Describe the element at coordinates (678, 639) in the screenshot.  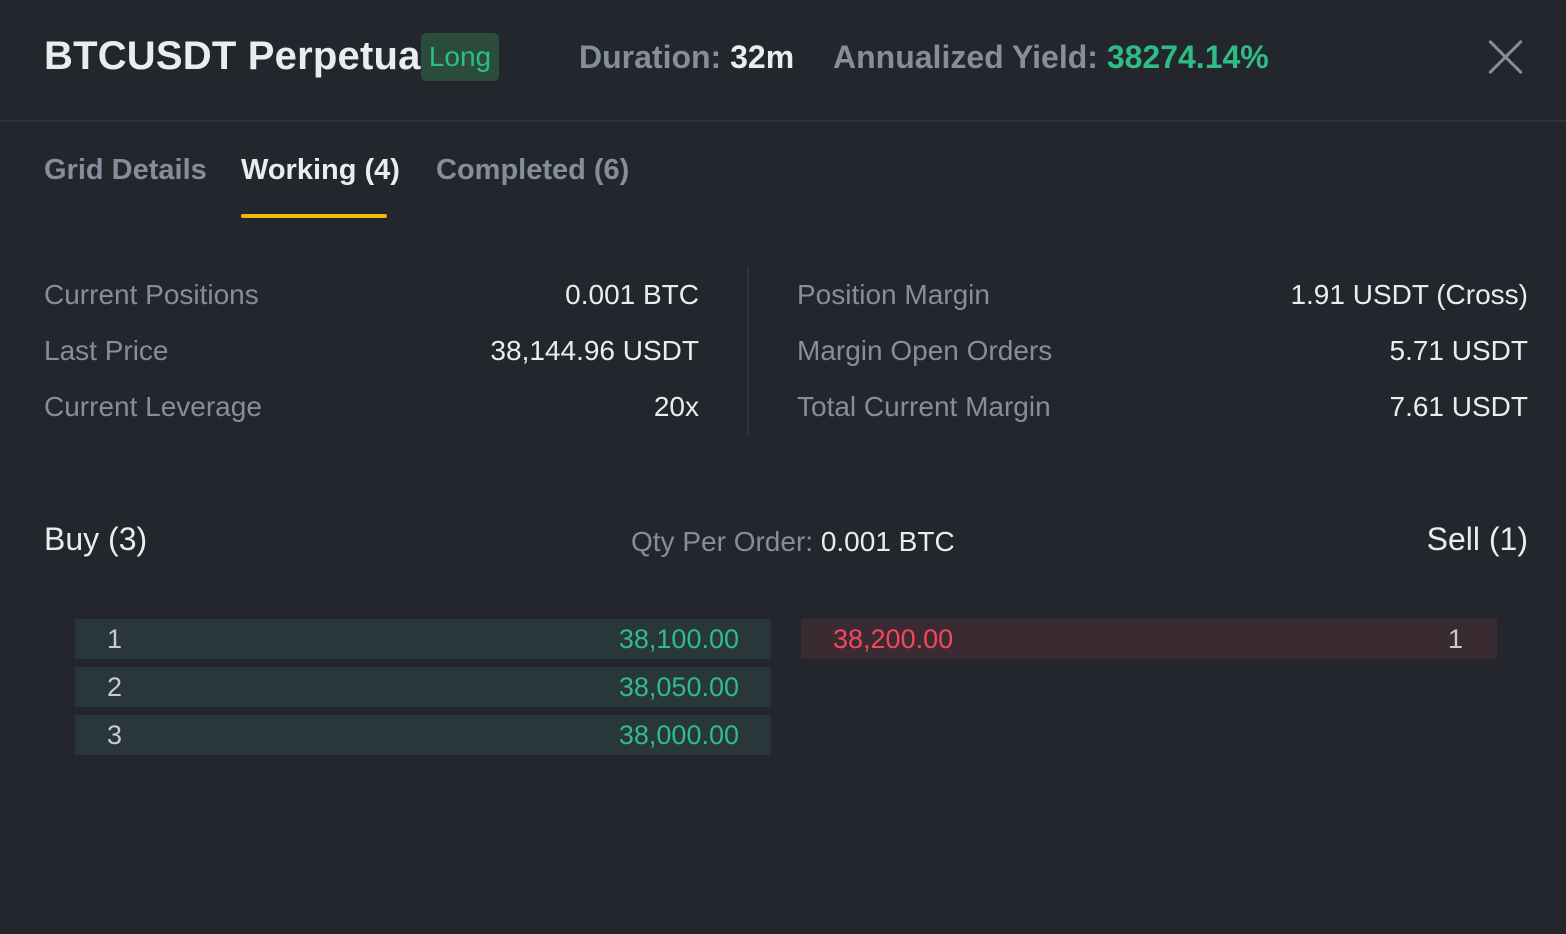
I see `buy-order-price: 38,100.00` at that location.